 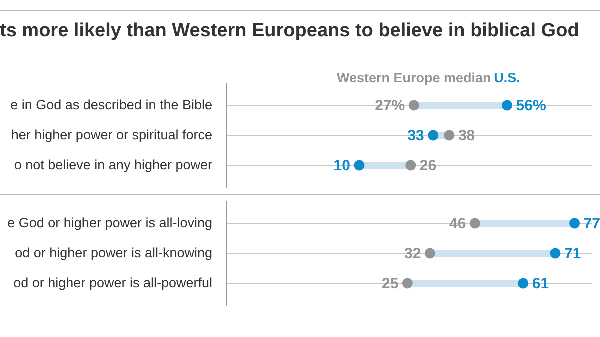 I want to click on data-label: 33, so click(x=416, y=136).